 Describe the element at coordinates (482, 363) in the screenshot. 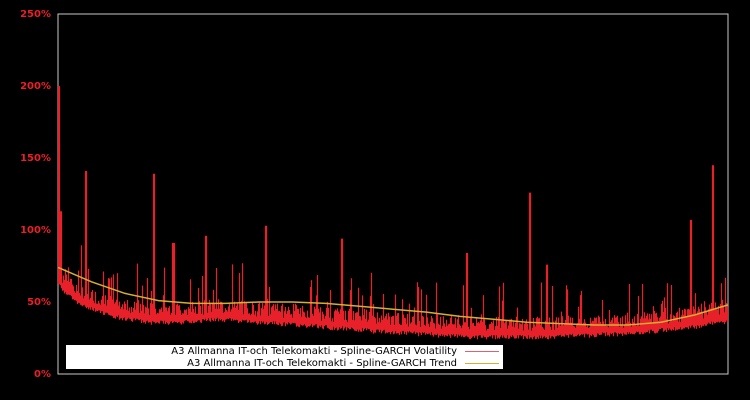

I see `legend-swatch-trend` at that location.